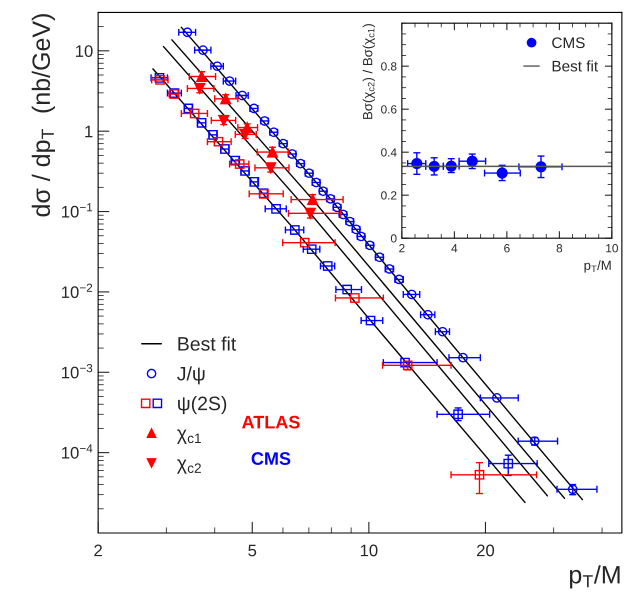 The width and height of the screenshot is (625, 594). Describe the element at coordinates (84, 51) in the screenshot. I see `y-tick-label: 10` at that location.